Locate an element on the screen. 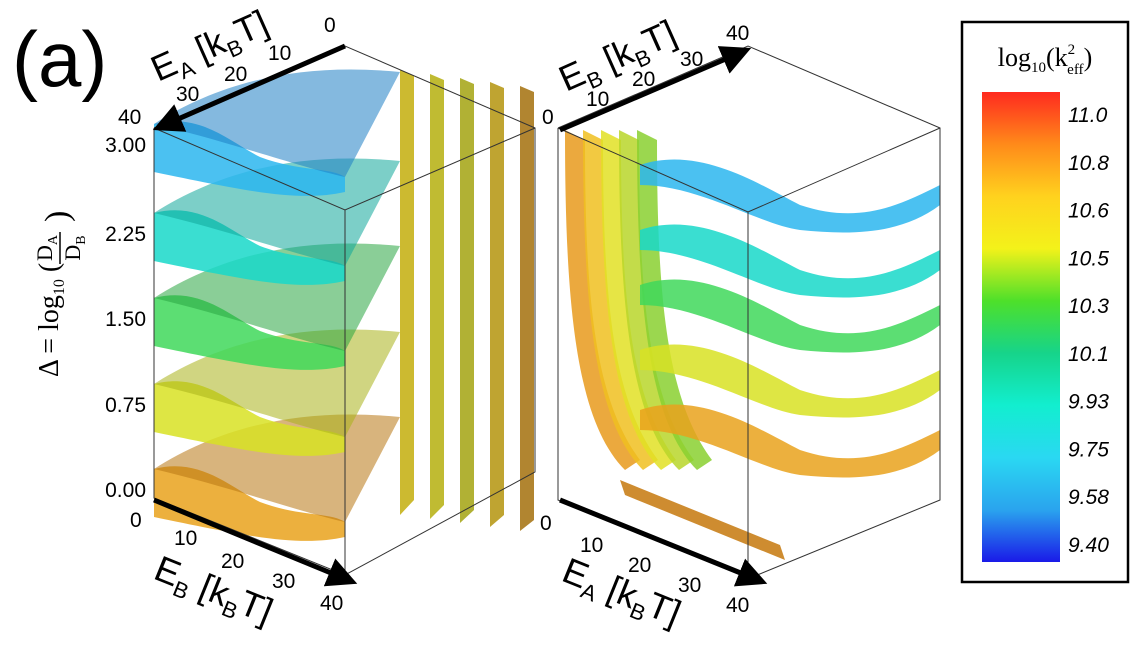 This screenshot has height=645, width=1135. colorbar-title: log10(k2 eff) is located at coordinates (1045, 60).